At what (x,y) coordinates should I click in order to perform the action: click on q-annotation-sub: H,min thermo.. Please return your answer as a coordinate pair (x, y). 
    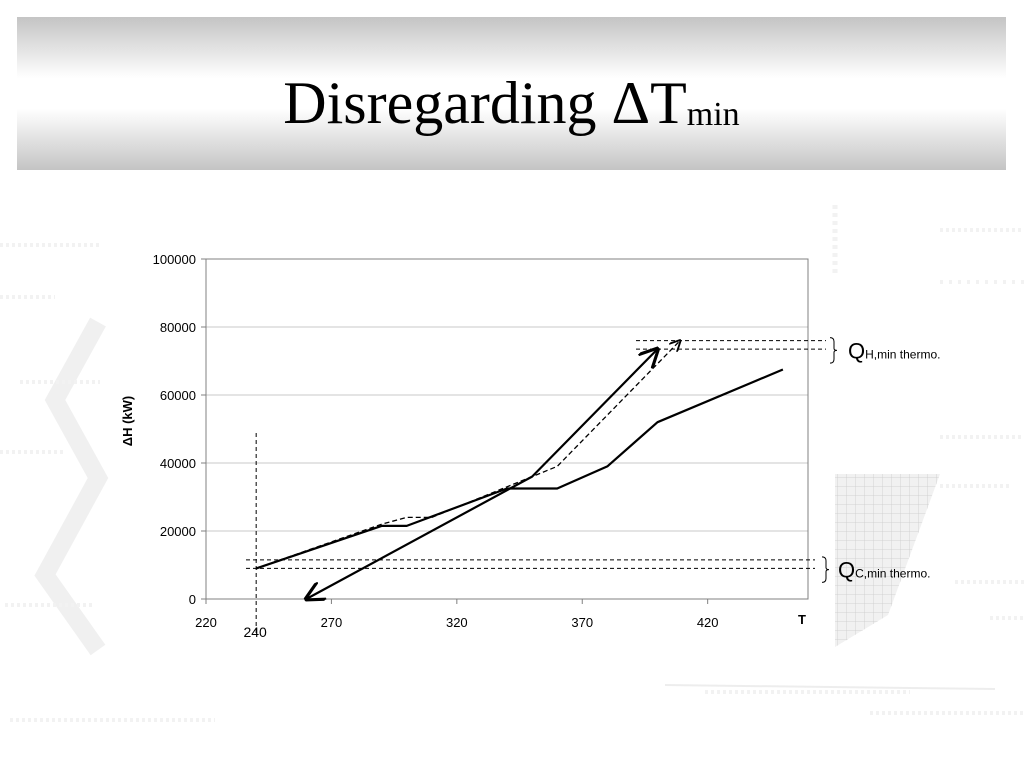
    Looking at the image, I should click on (902, 354).